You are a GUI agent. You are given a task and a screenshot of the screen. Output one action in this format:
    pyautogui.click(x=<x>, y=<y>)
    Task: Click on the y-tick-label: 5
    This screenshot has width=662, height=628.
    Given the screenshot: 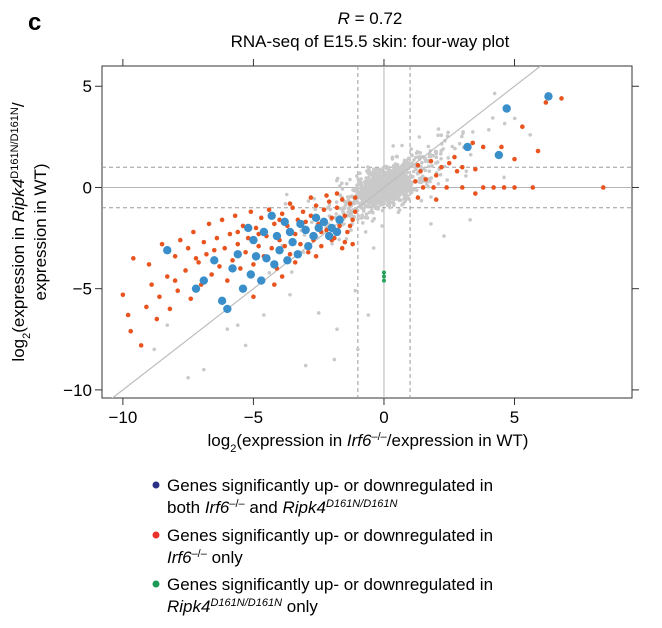 What is the action you would take?
    pyautogui.click(x=87, y=86)
    